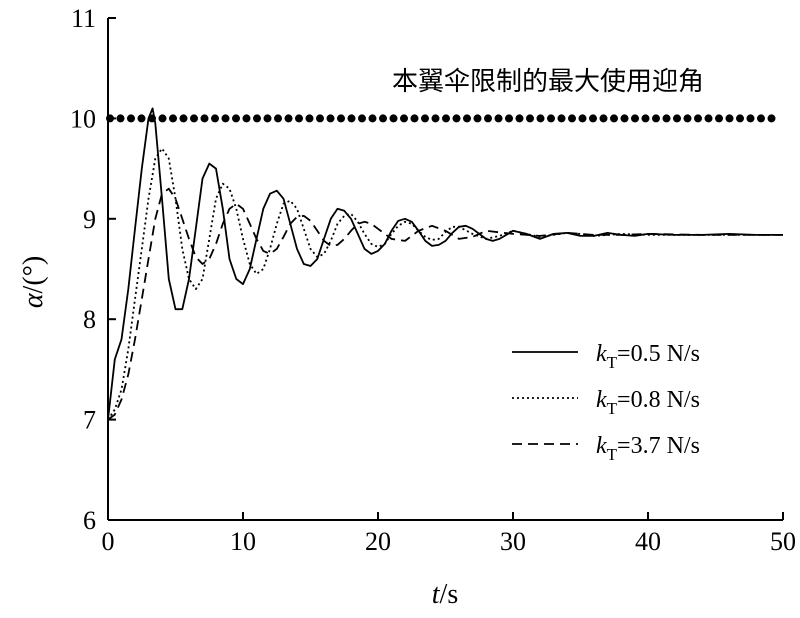  What do you see at coordinates (89, 520) in the screenshot?
I see `y-tick-label: 6` at bounding box center [89, 520].